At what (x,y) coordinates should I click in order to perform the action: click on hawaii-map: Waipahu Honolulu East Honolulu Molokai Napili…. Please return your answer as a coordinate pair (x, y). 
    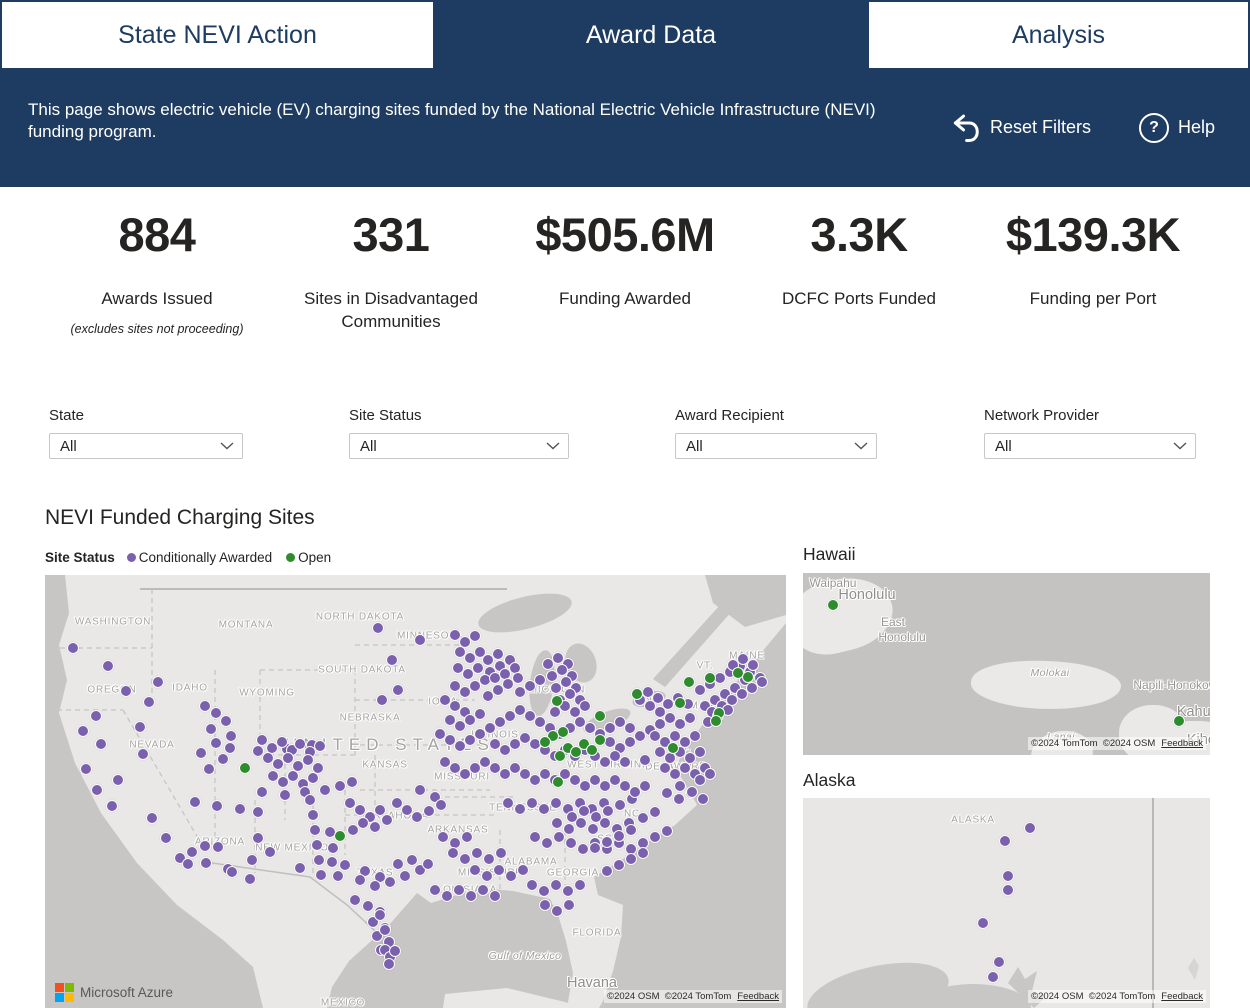
    Looking at the image, I should click on (1006, 664).